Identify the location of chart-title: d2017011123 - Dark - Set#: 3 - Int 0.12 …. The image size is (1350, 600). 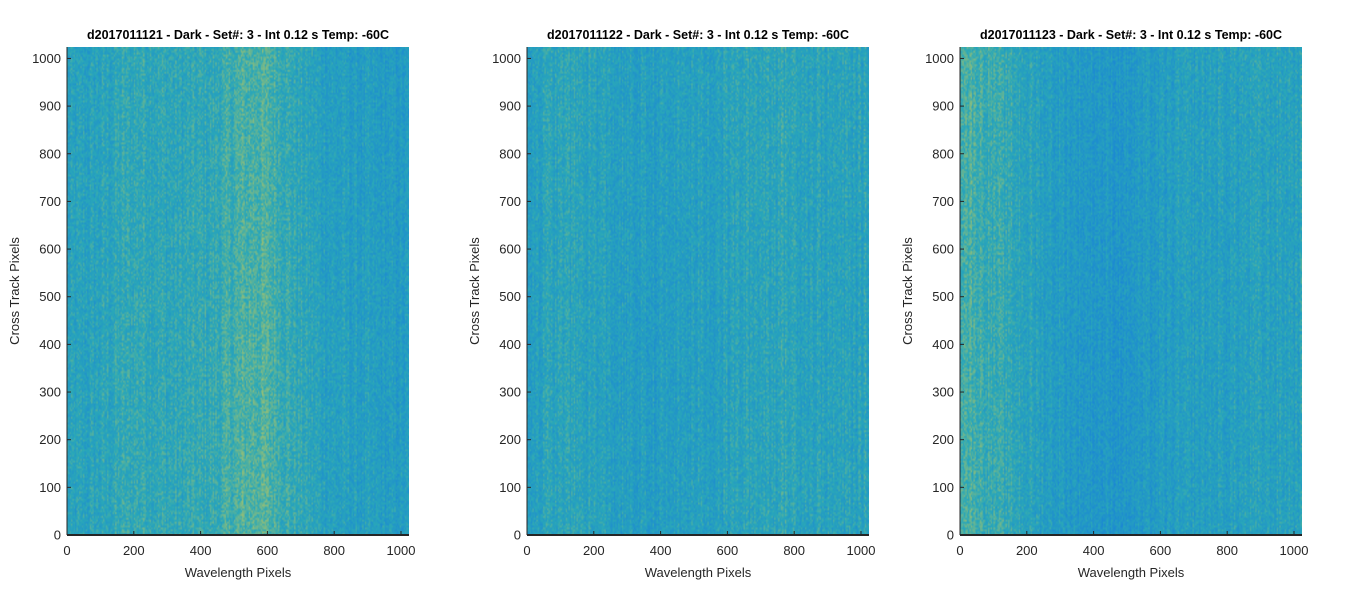
(1131, 35).